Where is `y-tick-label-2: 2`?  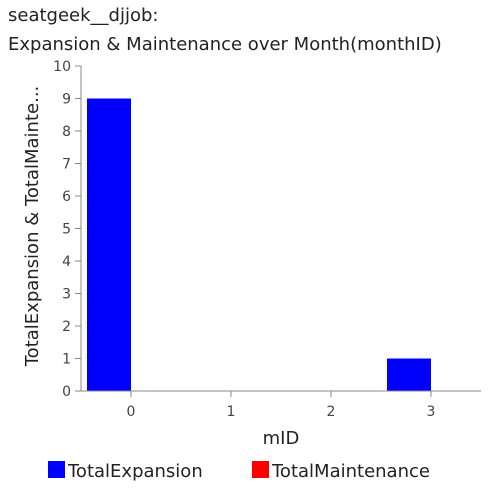 y-tick-label-2: 2 is located at coordinates (66, 327).